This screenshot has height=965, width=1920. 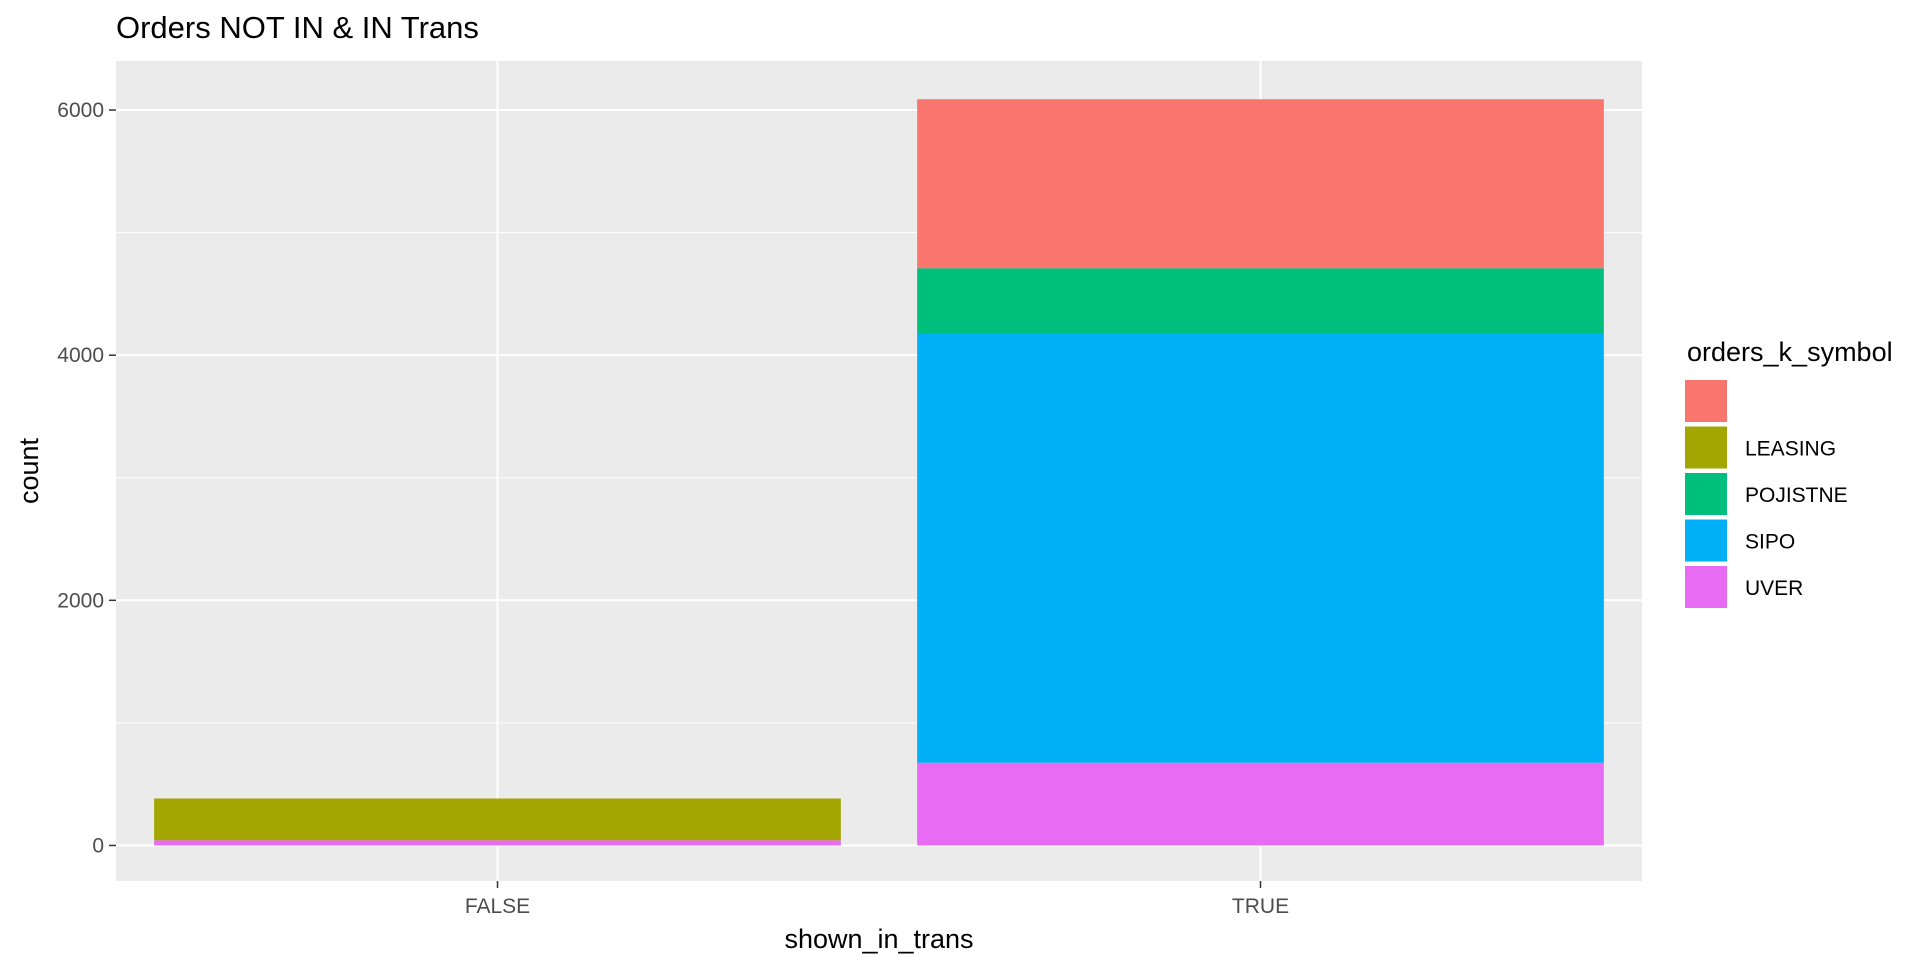 I want to click on legend-key-blank, so click(x=1706, y=401).